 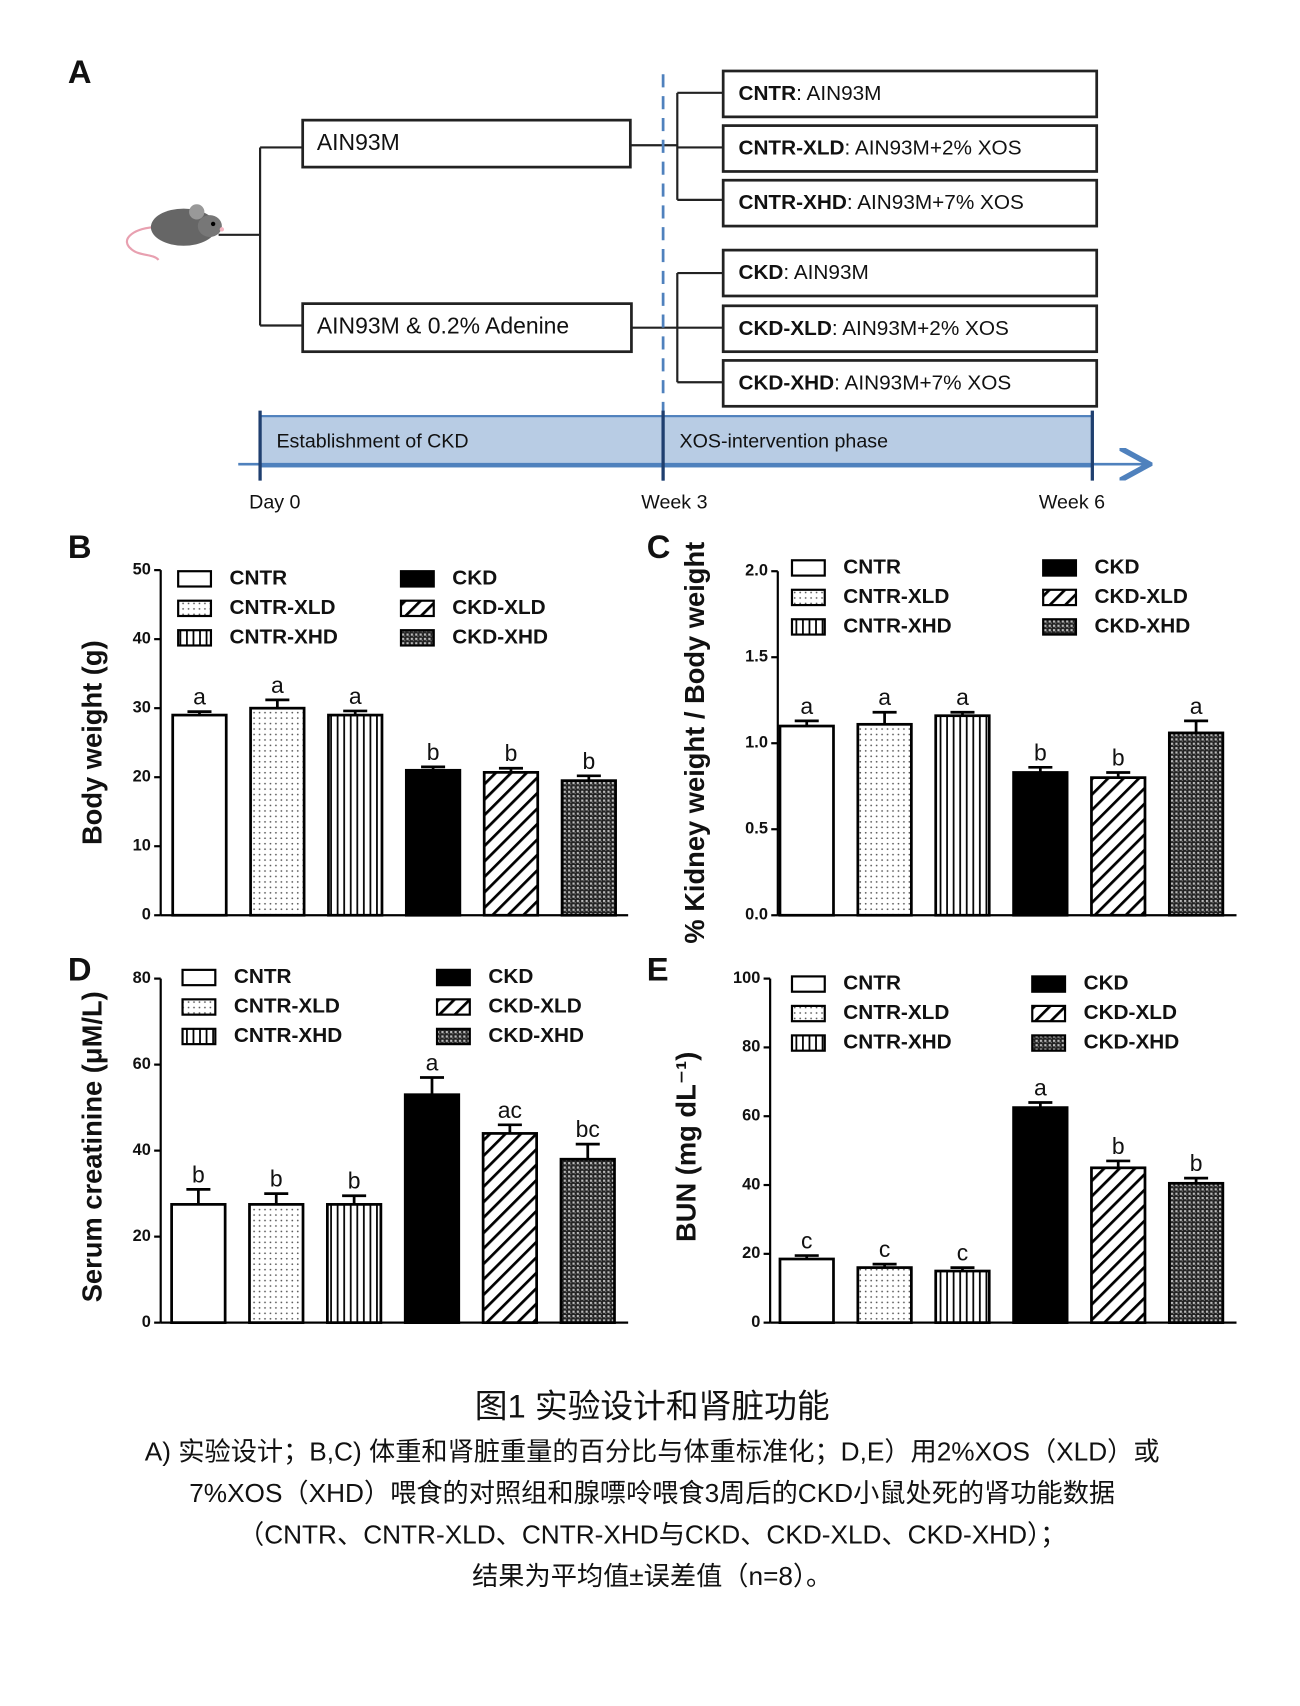 I want to click on y-tick-label: 0.0, so click(x=756, y=915).